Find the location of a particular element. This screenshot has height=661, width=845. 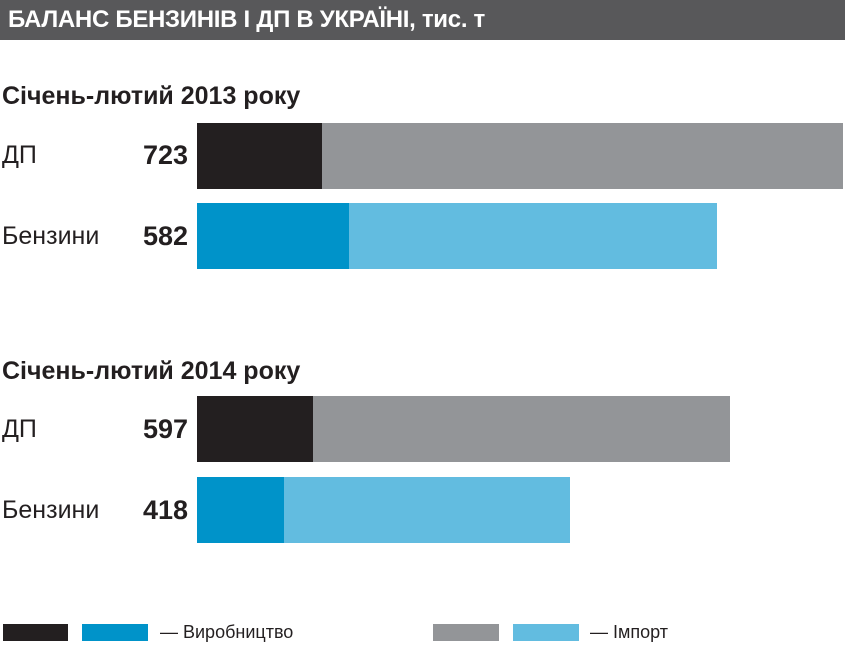

legend-swatch-dp-production is located at coordinates (35, 632).